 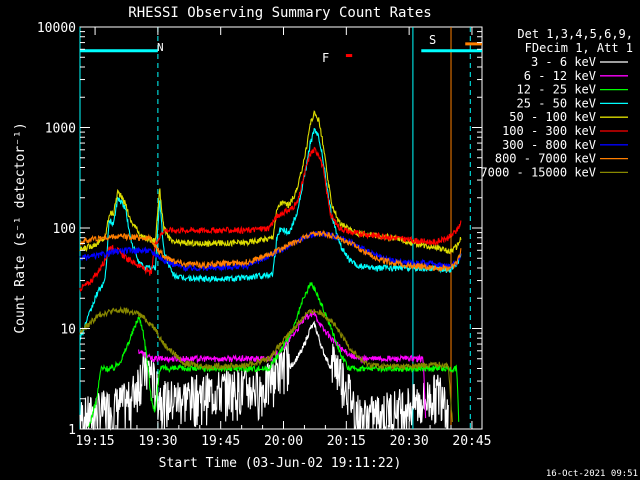 What do you see at coordinates (281, 50) in the screenshot?
I see `flag-bars` at bounding box center [281, 50].